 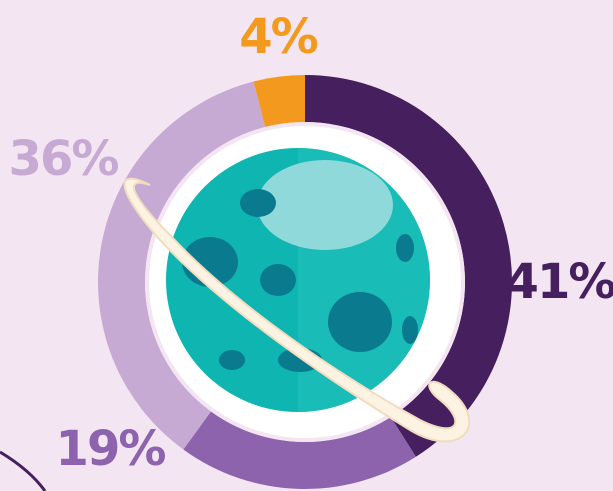 What do you see at coordinates (64, 159) in the screenshot?
I see `value-label: 36%` at bounding box center [64, 159].